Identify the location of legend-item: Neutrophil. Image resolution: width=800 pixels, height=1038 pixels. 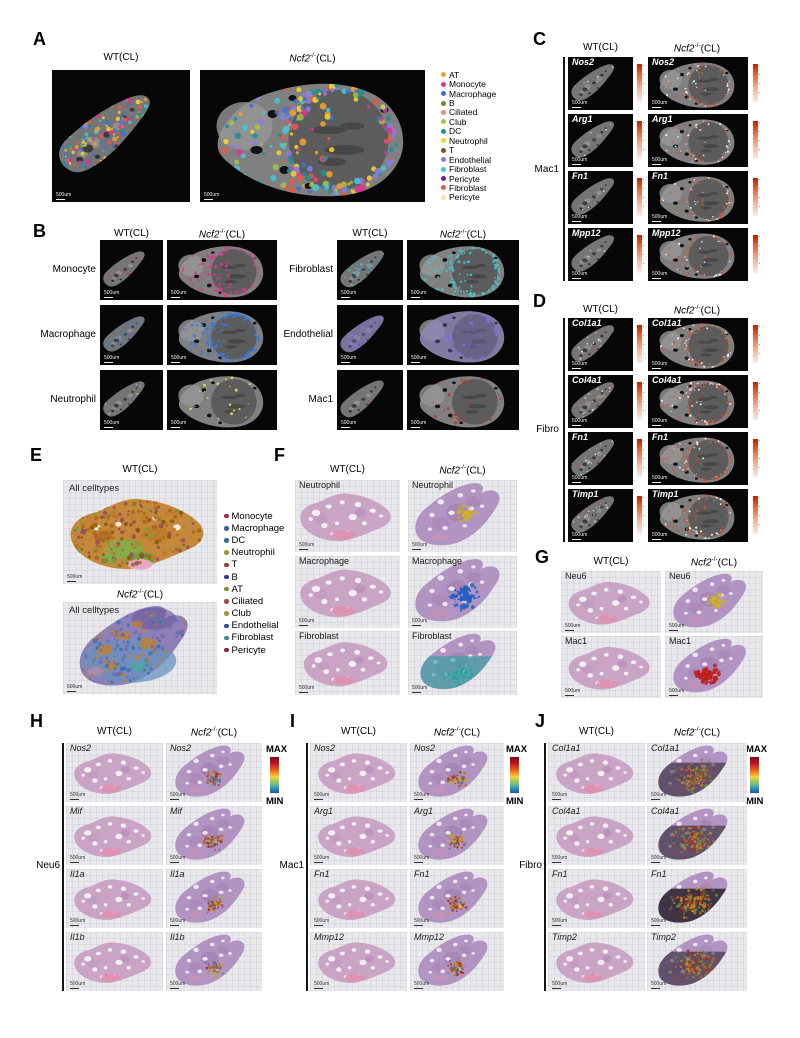
(254, 553).